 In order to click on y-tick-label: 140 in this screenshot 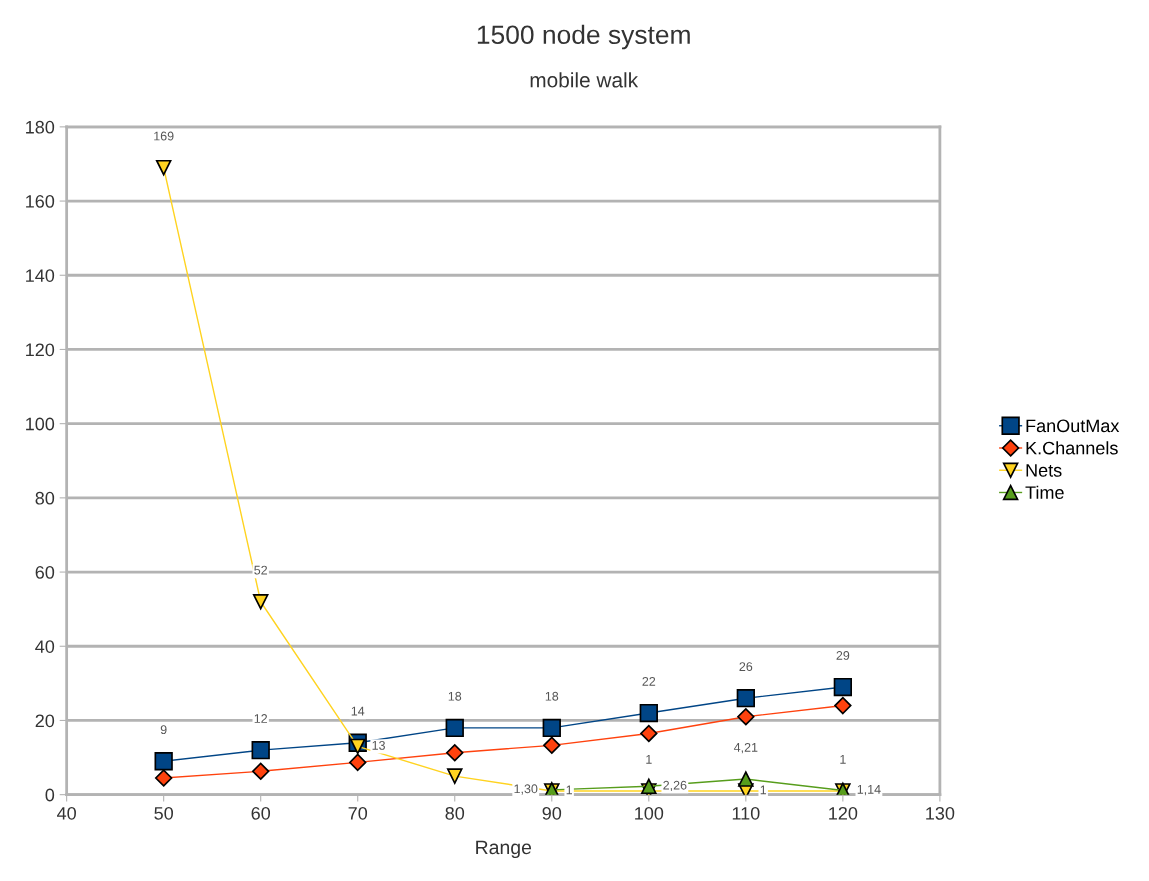, I will do `click(40, 275)`.